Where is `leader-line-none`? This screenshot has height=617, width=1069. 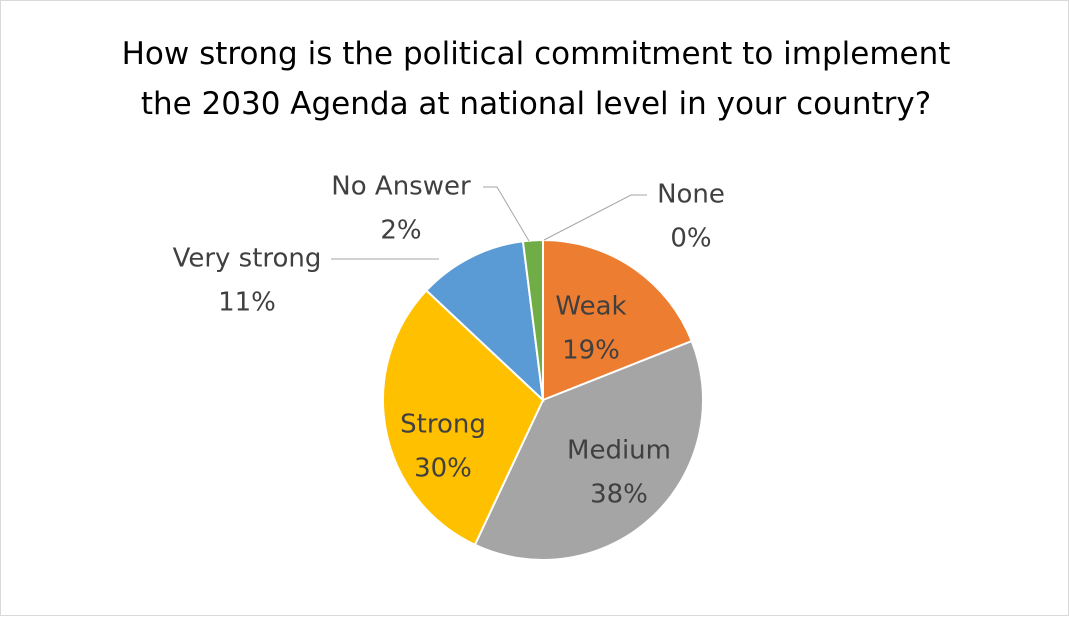 leader-line-none is located at coordinates (595, 217).